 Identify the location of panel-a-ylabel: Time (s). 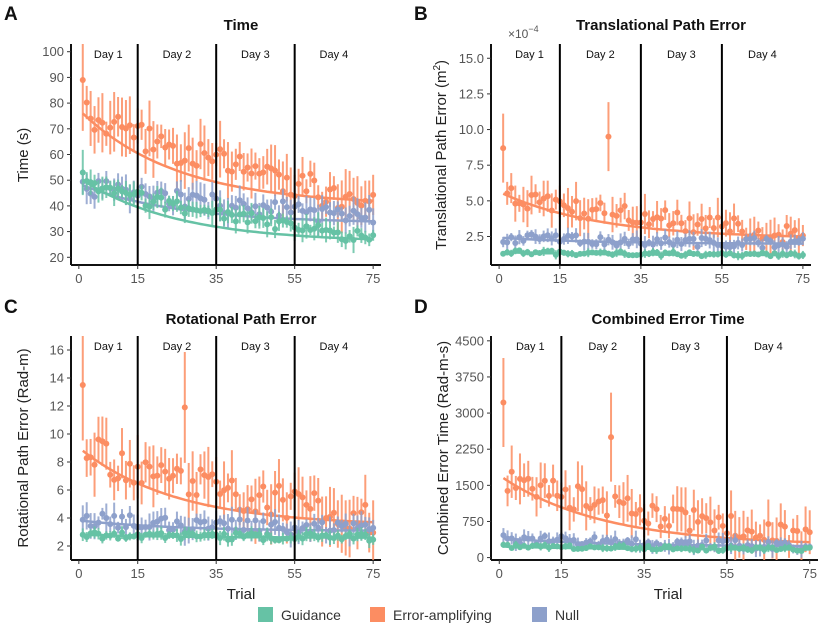
(23, 155).